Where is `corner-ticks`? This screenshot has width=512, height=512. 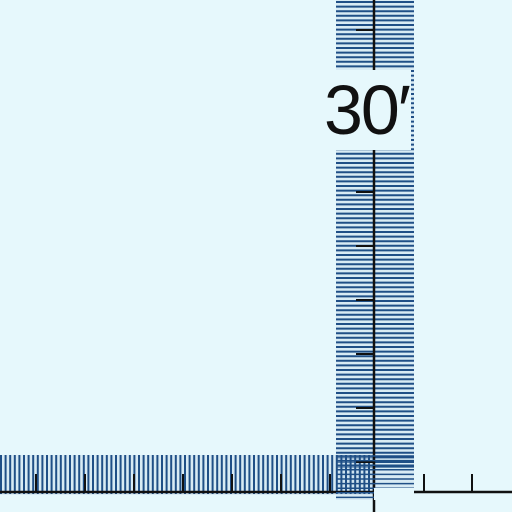
corner-ticks is located at coordinates (375, 477).